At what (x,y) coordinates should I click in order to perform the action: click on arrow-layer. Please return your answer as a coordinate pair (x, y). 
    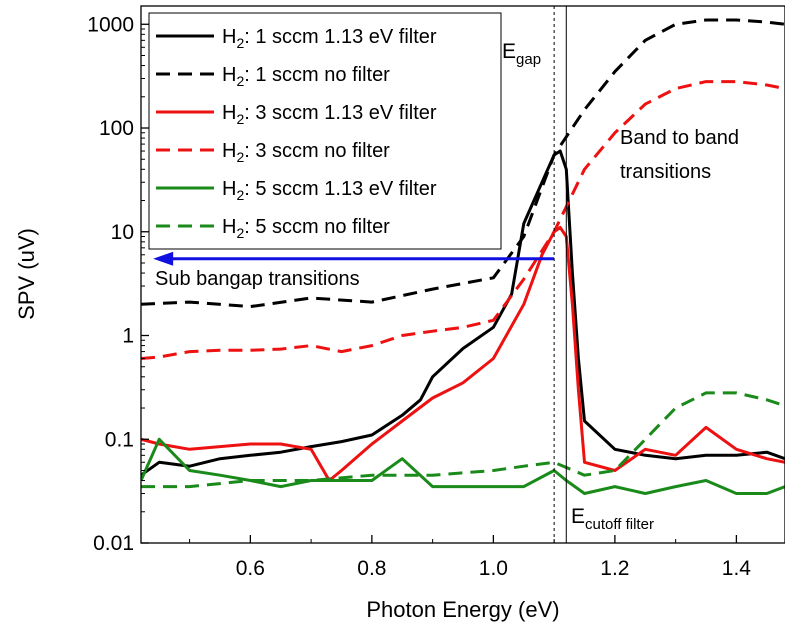
    Looking at the image, I should click on (354, 258).